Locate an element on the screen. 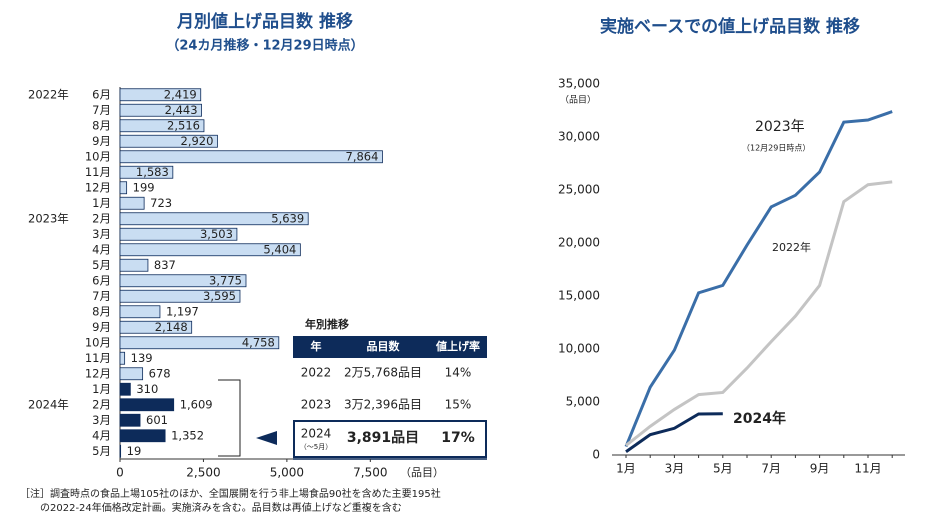 This screenshot has height=523, width=945. value-label: 3,775 is located at coordinates (225, 280).